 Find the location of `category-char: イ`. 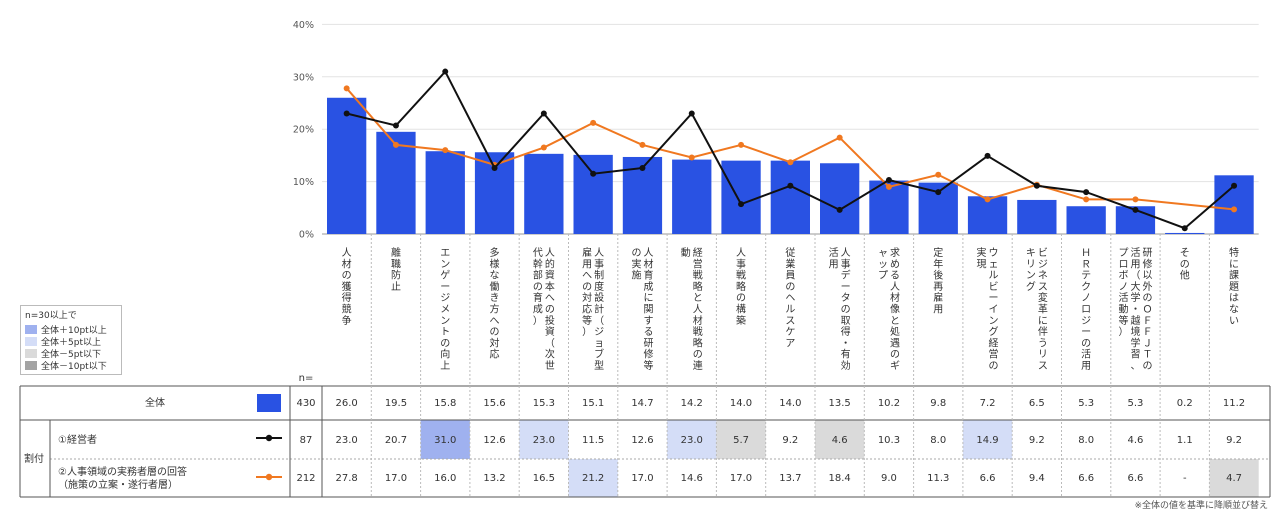

category-char: イ is located at coordinates (994, 310).